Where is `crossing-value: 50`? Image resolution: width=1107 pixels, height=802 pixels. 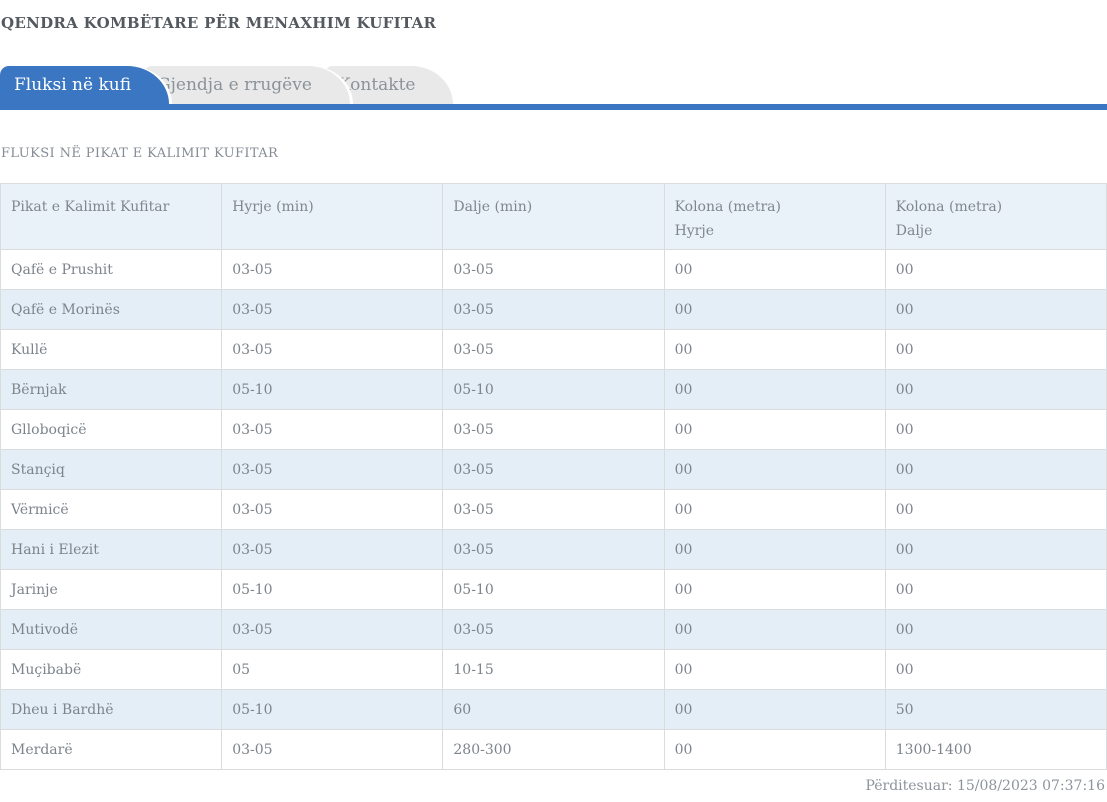
crossing-value: 50 is located at coordinates (995, 709).